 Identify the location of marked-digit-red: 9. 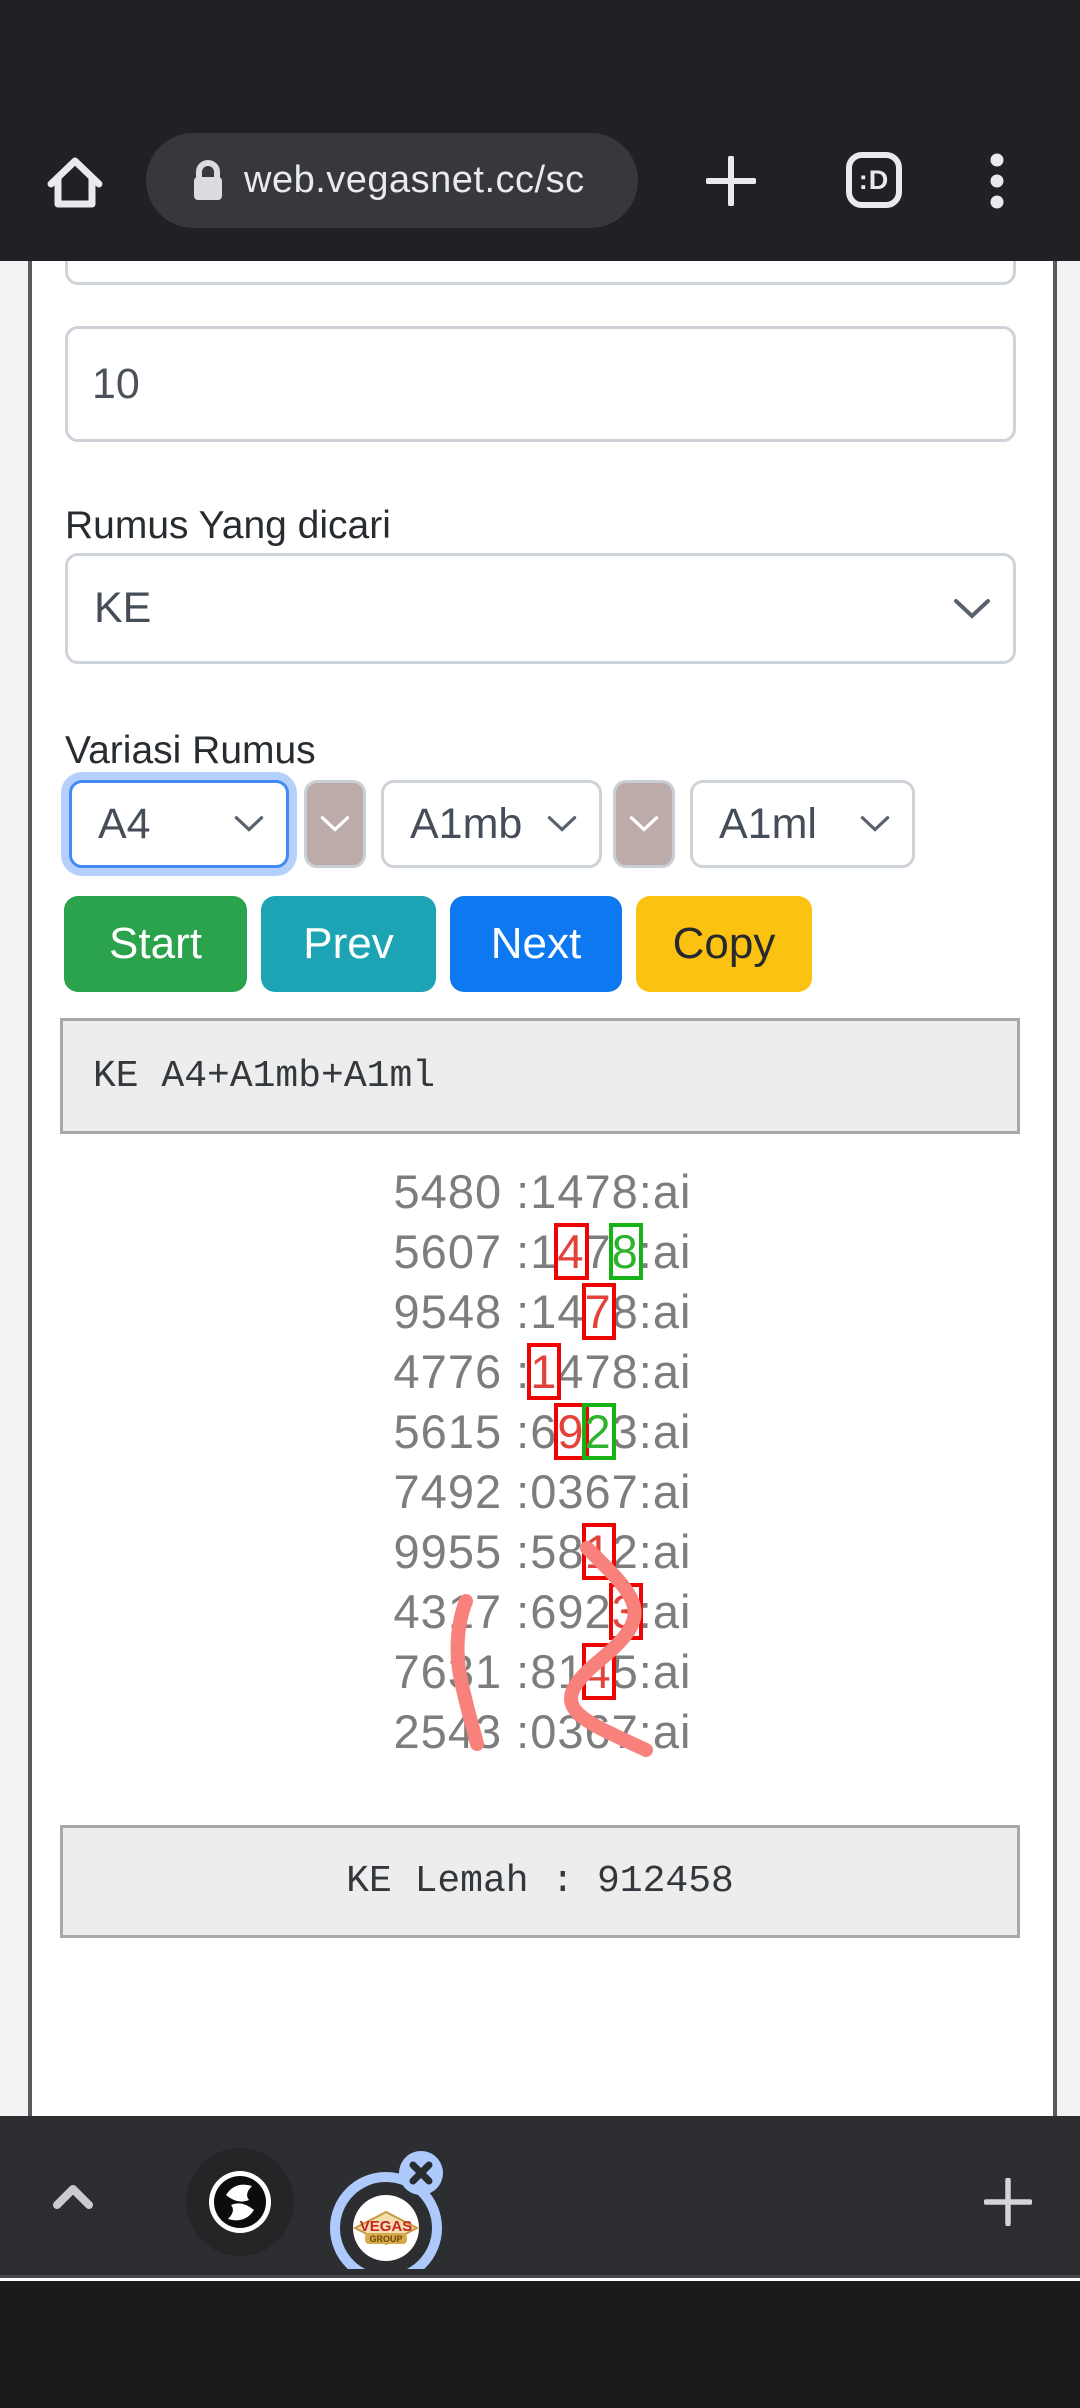
(571, 1432).